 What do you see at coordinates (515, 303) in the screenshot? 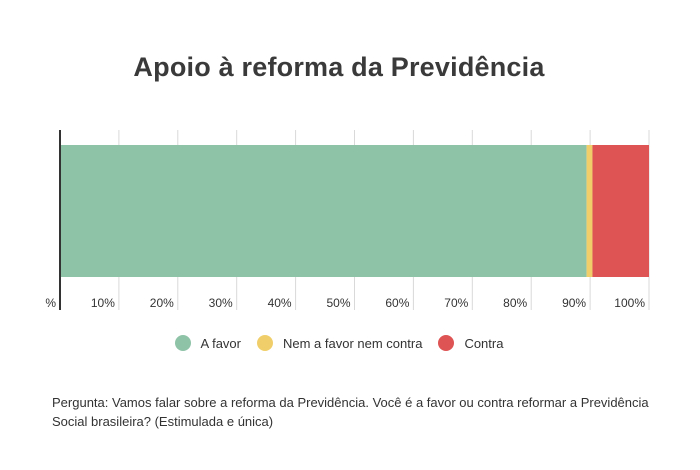
I see `x-tick-label: 80%` at bounding box center [515, 303].